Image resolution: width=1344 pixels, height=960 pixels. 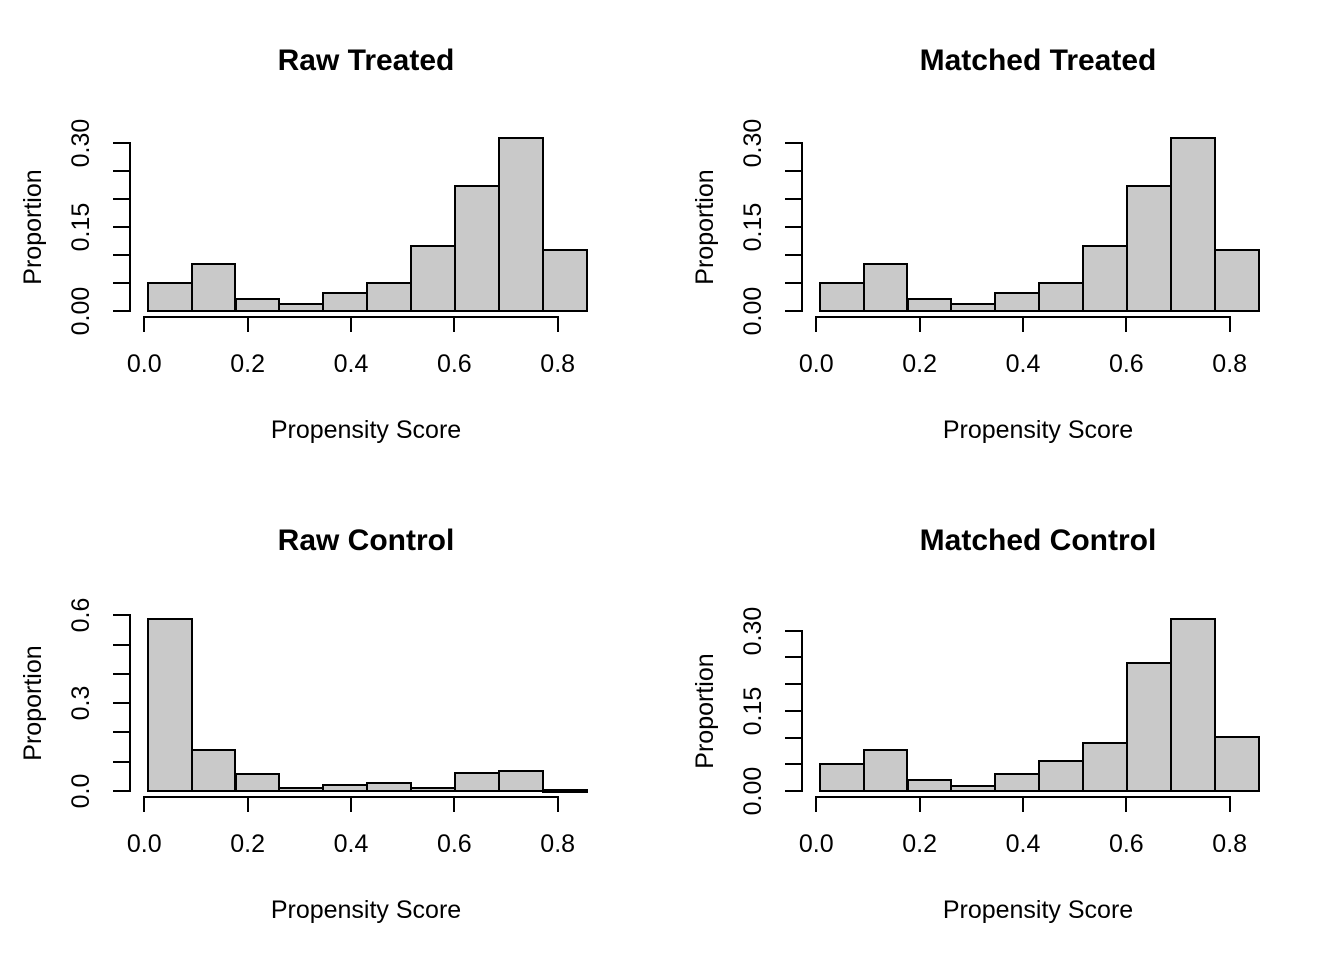 What do you see at coordinates (1038, 60) in the screenshot?
I see `panel-title: Matched Treated` at bounding box center [1038, 60].